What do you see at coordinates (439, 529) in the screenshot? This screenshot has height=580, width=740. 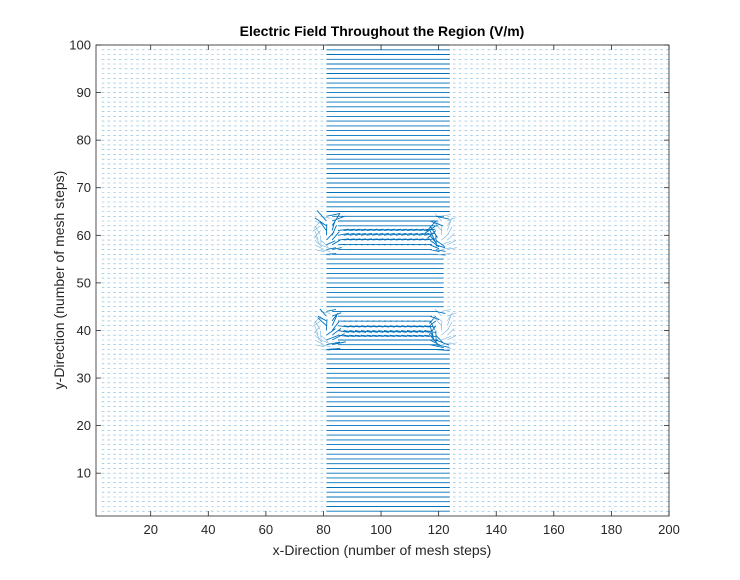 I see `x-tick-label: 120` at bounding box center [439, 529].